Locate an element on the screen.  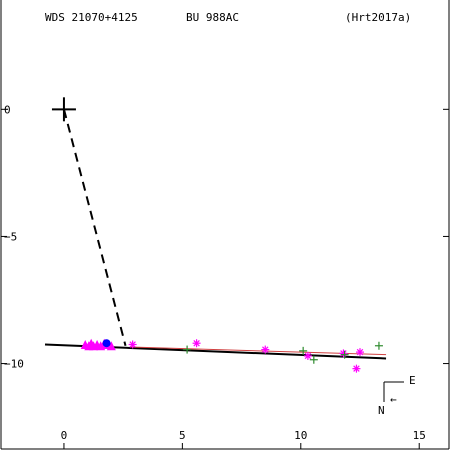
wds-label: WDS 21070+4125 is located at coordinates (91, 17).